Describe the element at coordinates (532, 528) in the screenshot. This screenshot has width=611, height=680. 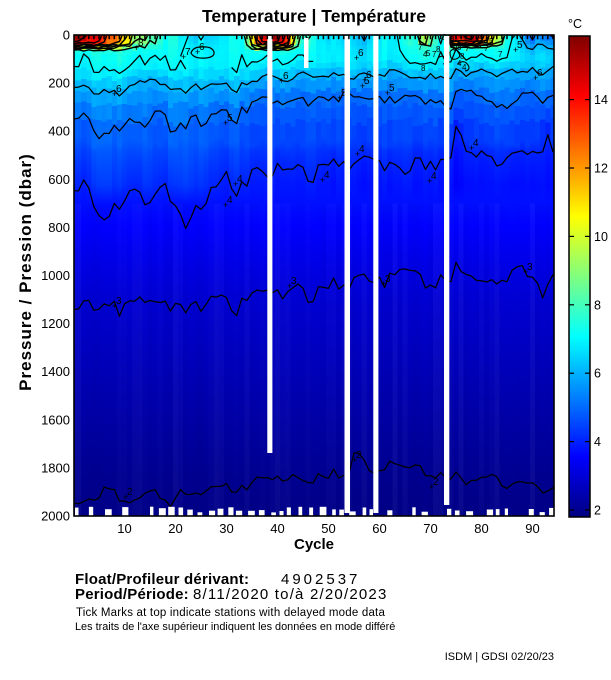
I see `svg-text: 90` at that location.